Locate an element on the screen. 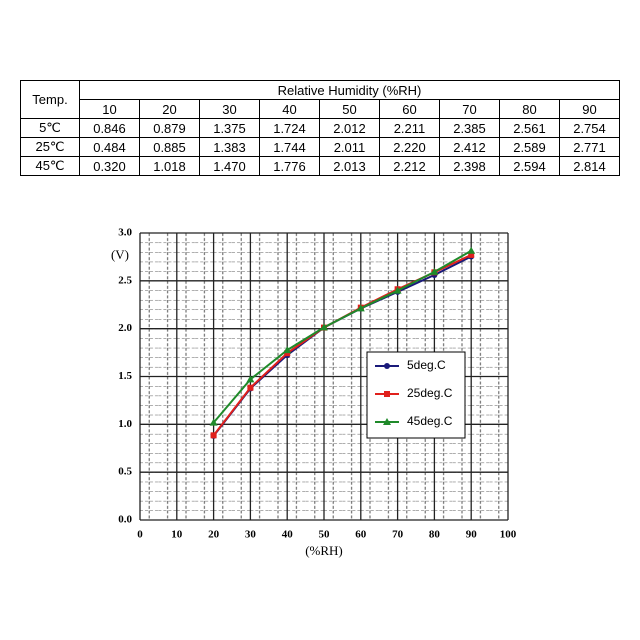 The width and height of the screenshot is (640, 640). table-cell: 2.211 is located at coordinates (409, 128).